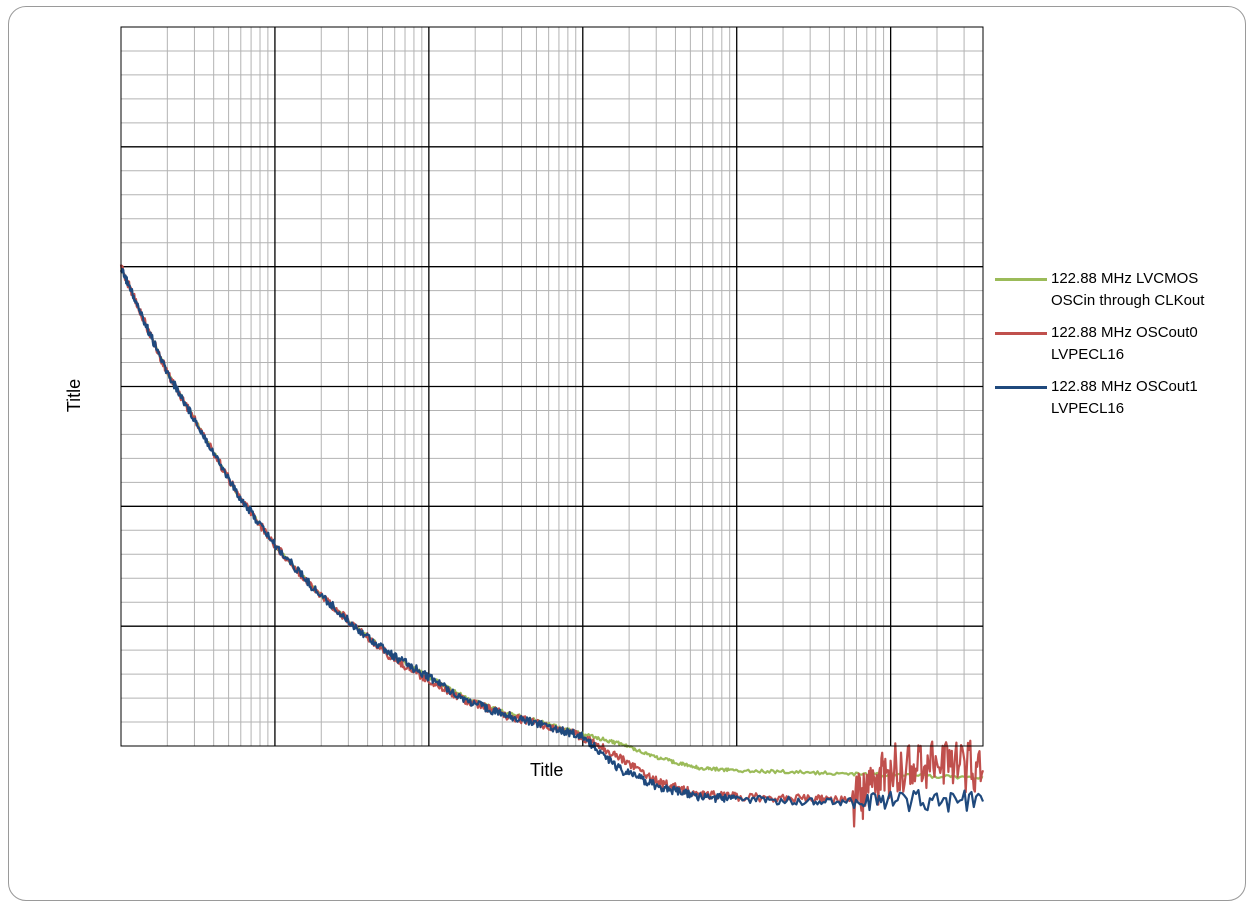 The height and width of the screenshot is (905, 1257). Describe the element at coordinates (1124, 343) in the screenshot. I see `legend-label-oscout0: 122.88 MHz OSCout0 LVPECL16` at that location.